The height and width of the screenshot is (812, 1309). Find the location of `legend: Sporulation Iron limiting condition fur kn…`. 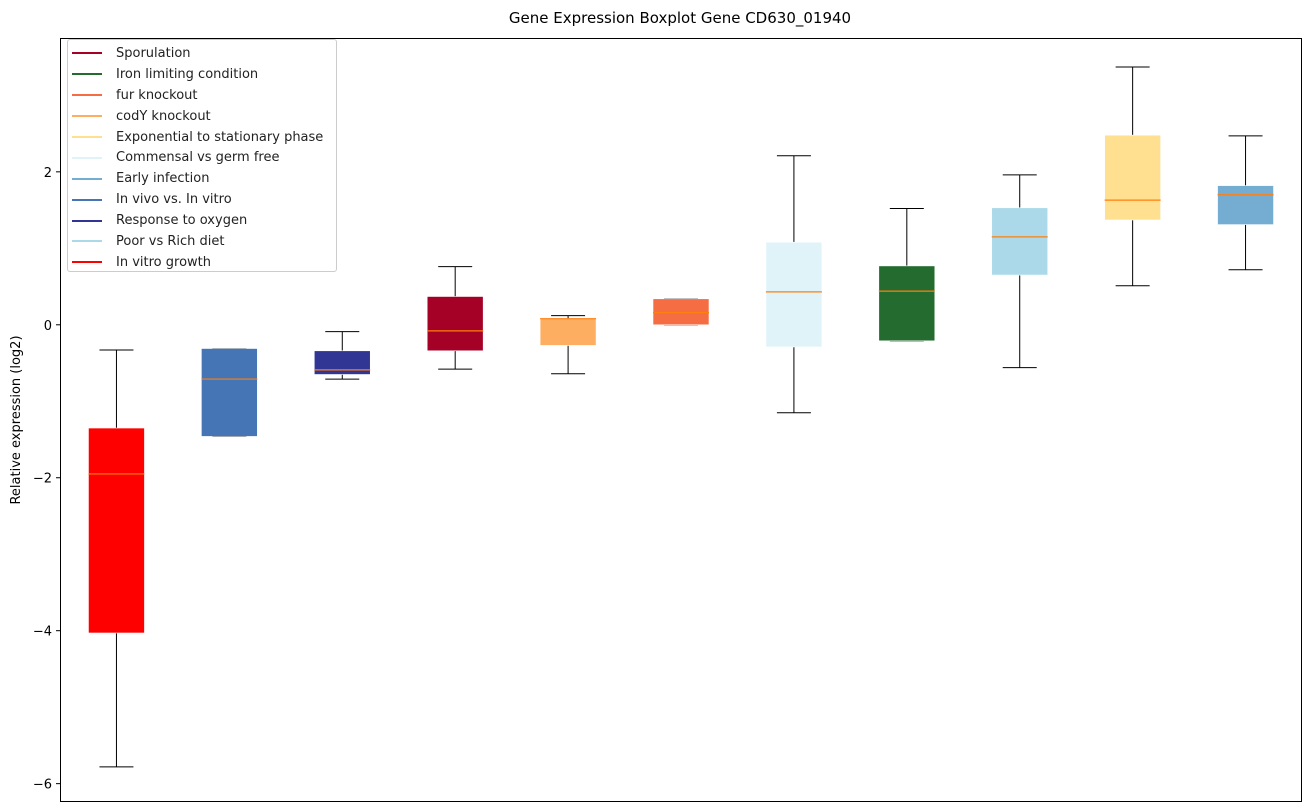

legend: Sporulation Iron limiting condition fur kn… is located at coordinates (202, 155).